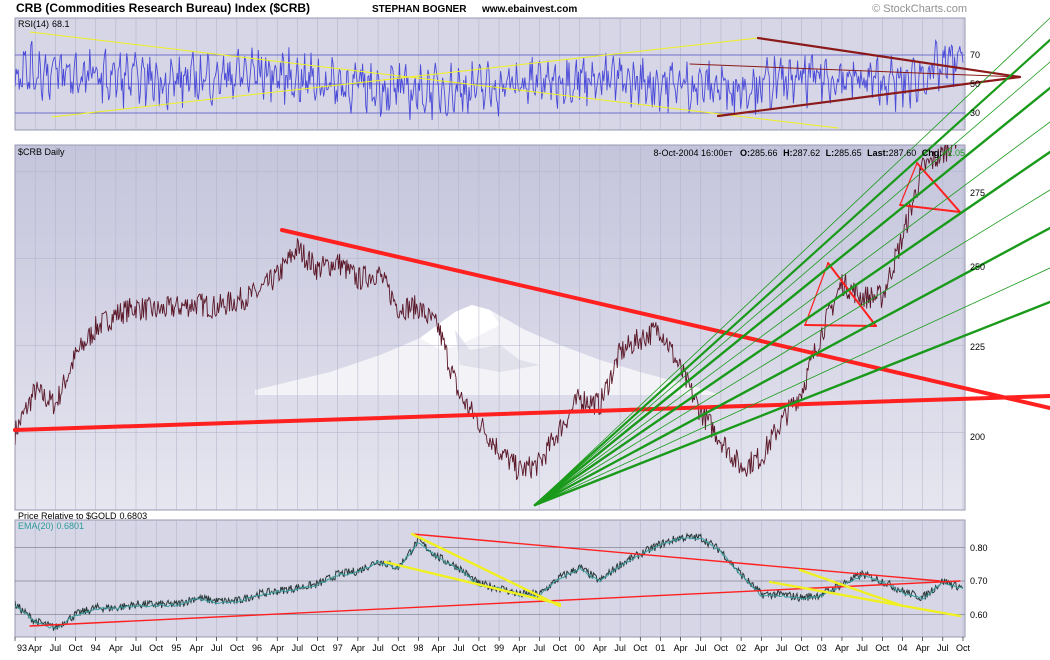  I want to click on x-tick-label: 96, so click(257, 648).